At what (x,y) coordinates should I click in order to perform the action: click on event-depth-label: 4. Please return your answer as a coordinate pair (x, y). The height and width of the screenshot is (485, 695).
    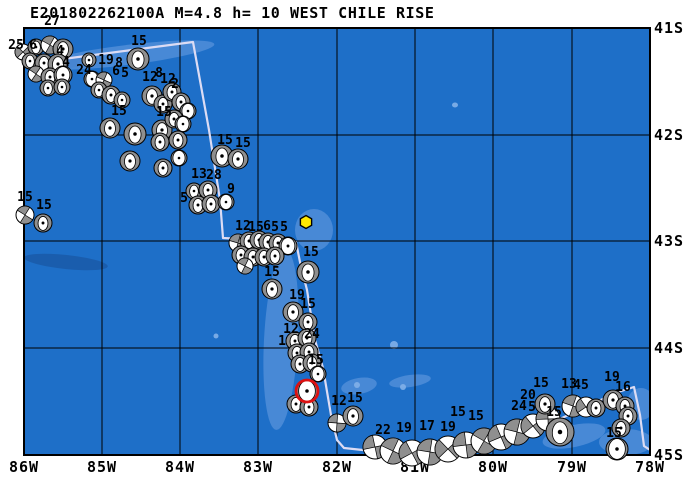
    Looking at the image, I should click on (60, 51).